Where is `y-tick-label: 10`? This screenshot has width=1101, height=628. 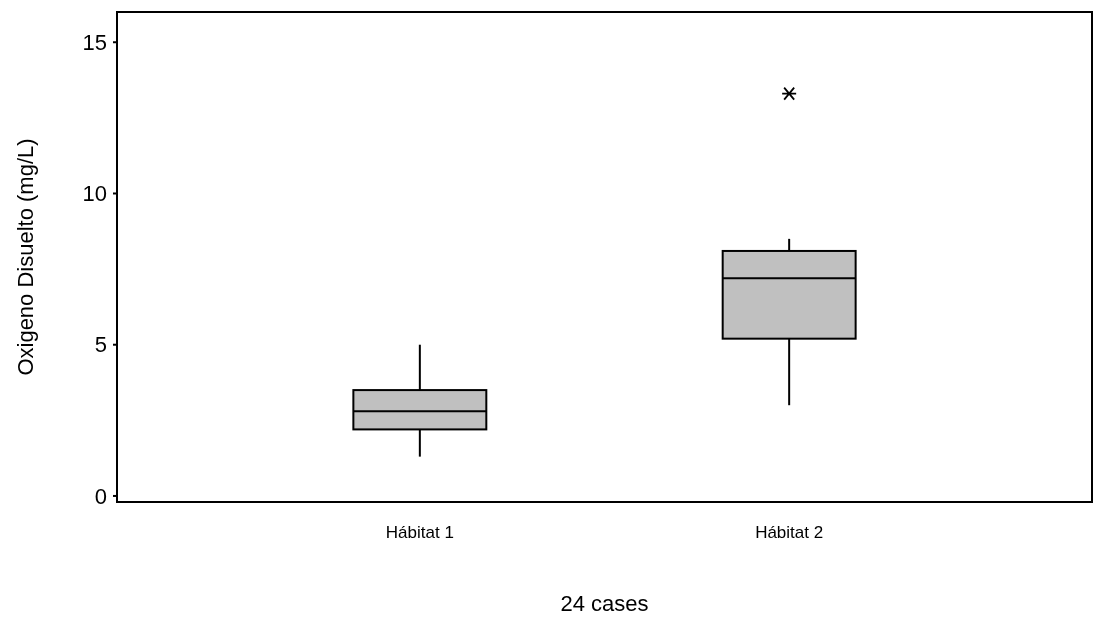 y-tick-label: 10 is located at coordinates (94, 194).